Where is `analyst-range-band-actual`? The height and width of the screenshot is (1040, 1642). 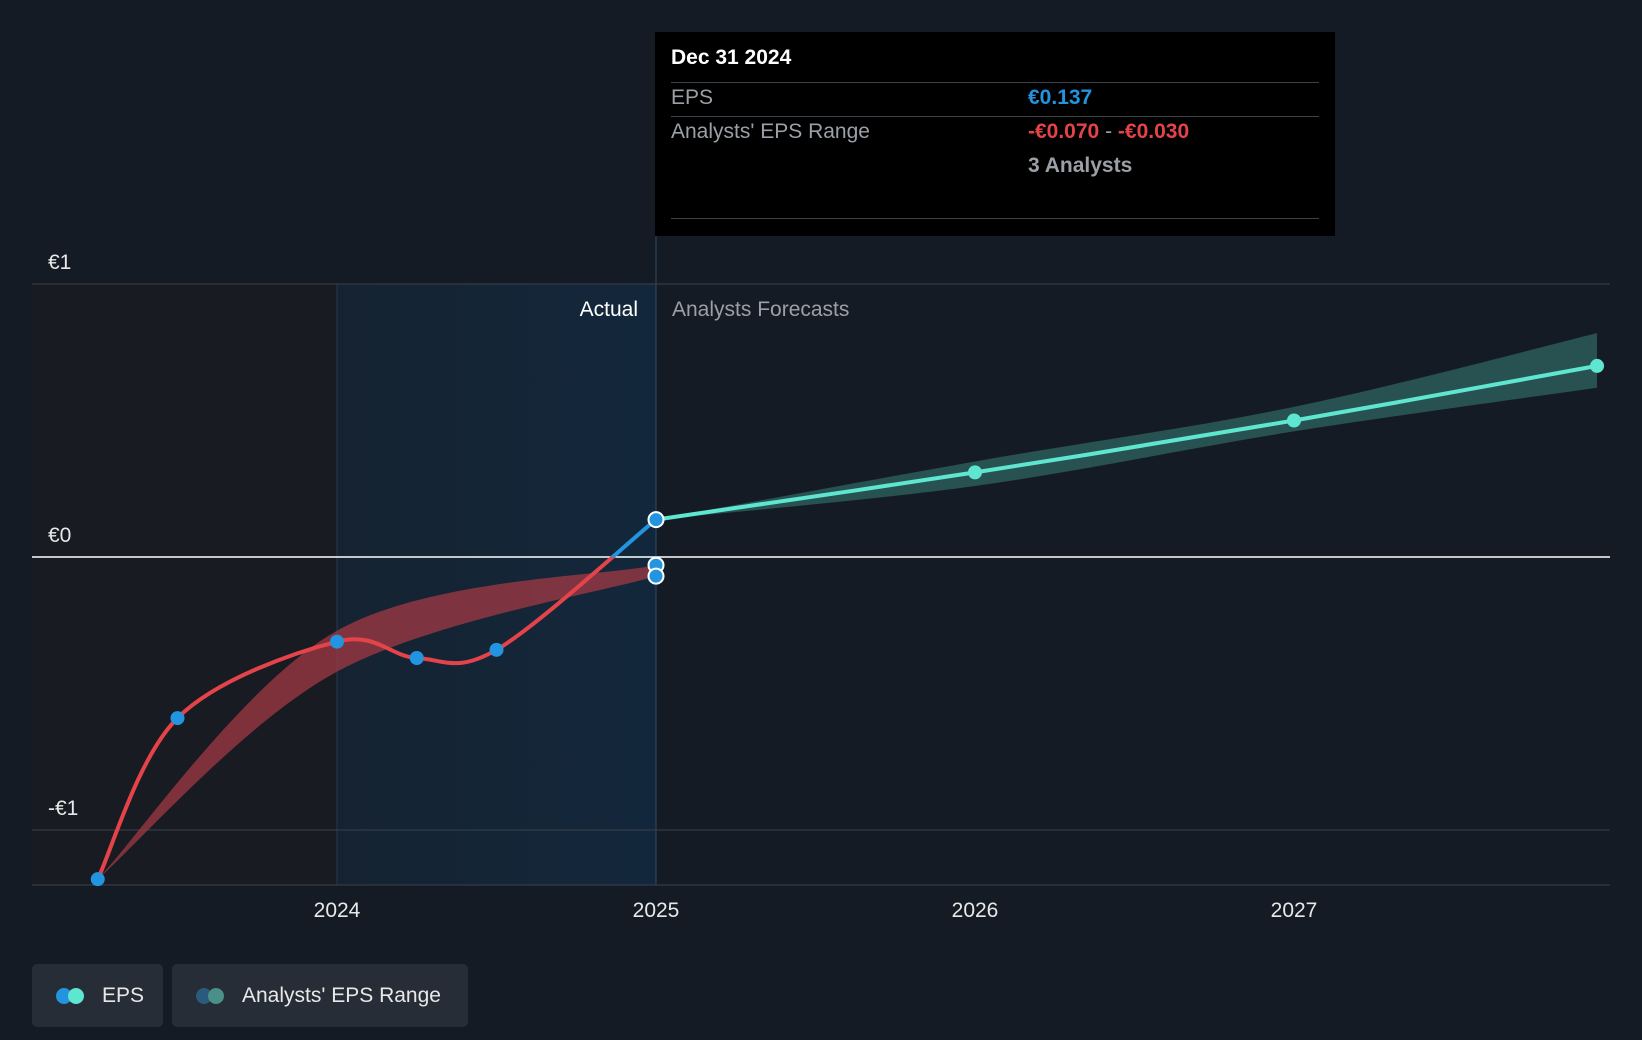
analyst-range-band-actual is located at coordinates (376, 722).